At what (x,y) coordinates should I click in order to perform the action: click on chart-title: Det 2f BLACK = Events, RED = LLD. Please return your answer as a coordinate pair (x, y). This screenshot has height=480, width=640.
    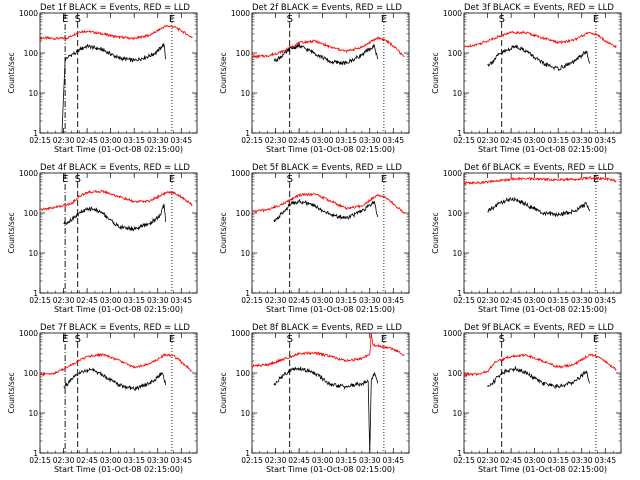
    Looking at the image, I should click on (327, 8).